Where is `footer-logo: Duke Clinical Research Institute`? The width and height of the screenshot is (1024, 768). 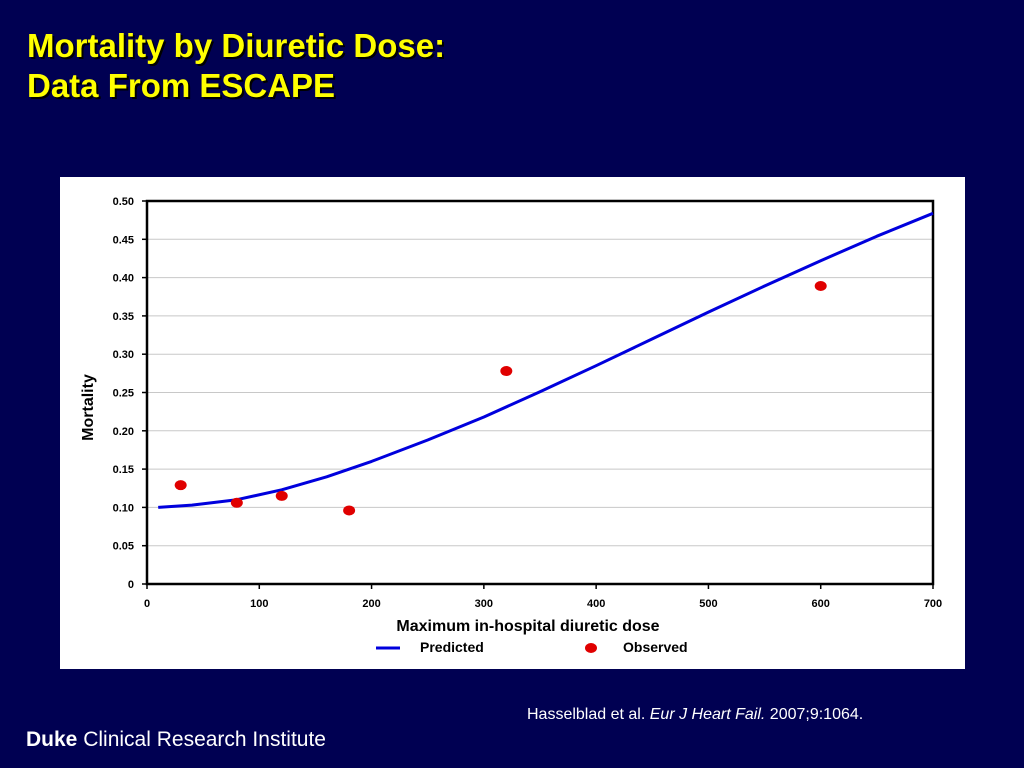
footer-logo: Duke Clinical Research Institute is located at coordinates (176, 740).